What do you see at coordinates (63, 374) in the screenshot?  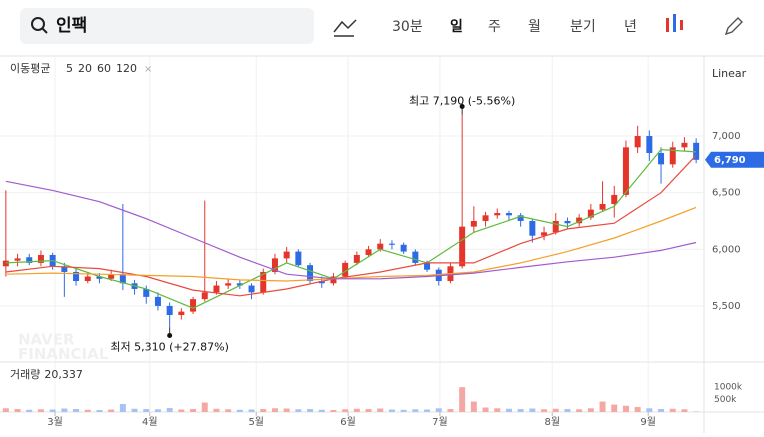 I see `volume-last: 20,337` at bounding box center [63, 374].